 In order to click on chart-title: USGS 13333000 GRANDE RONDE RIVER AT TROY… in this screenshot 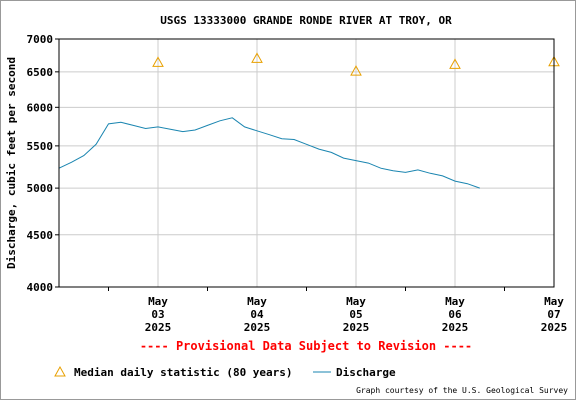, I will do `click(306, 20)`.